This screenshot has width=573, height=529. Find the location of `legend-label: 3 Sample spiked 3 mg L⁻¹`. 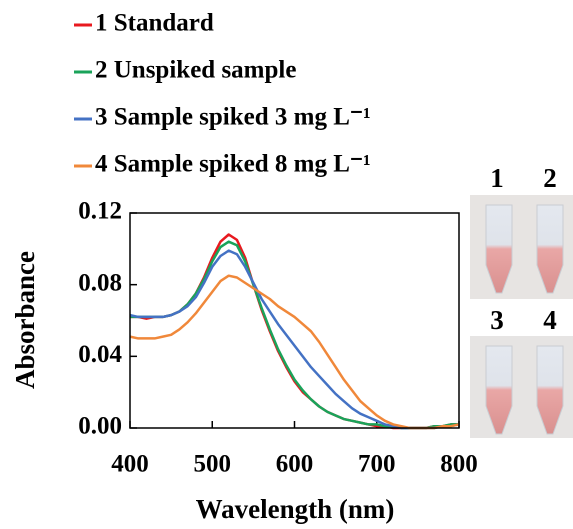

legend-label: 3 Sample spiked 3 mg L⁻¹ is located at coordinates (233, 117).